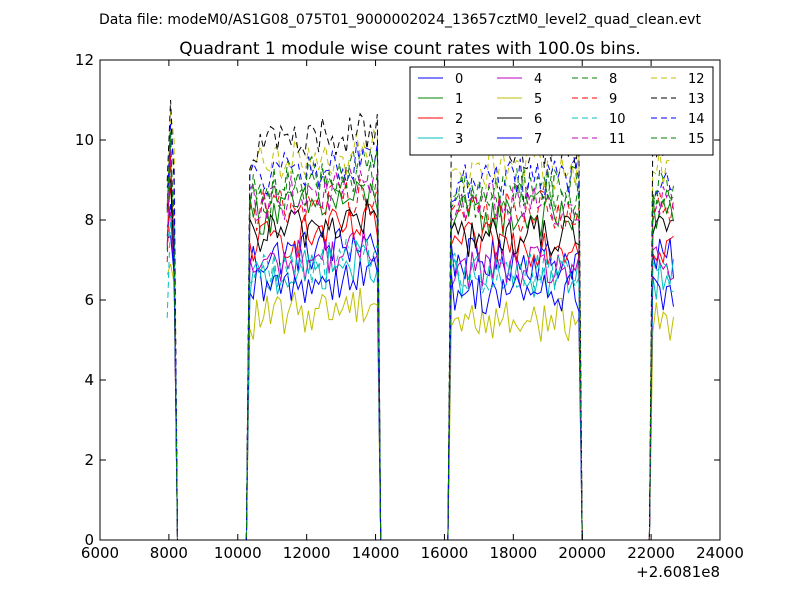  I want to click on y-tick-label: 4, so click(89, 380).